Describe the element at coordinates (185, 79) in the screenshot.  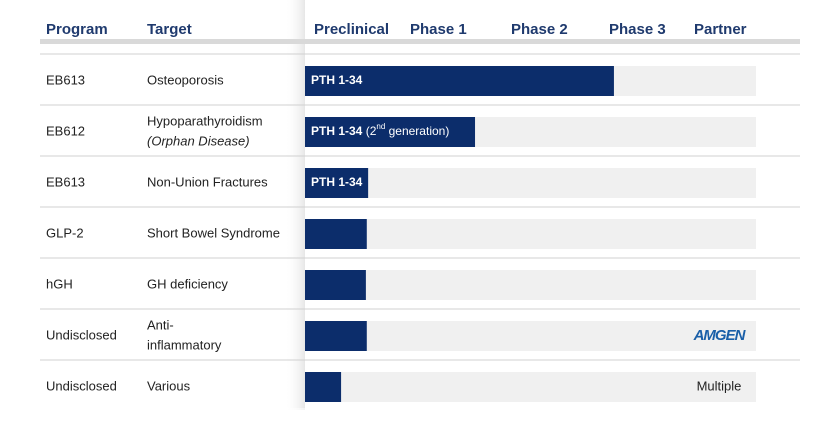
I see `target: Osteoporosis` at that location.